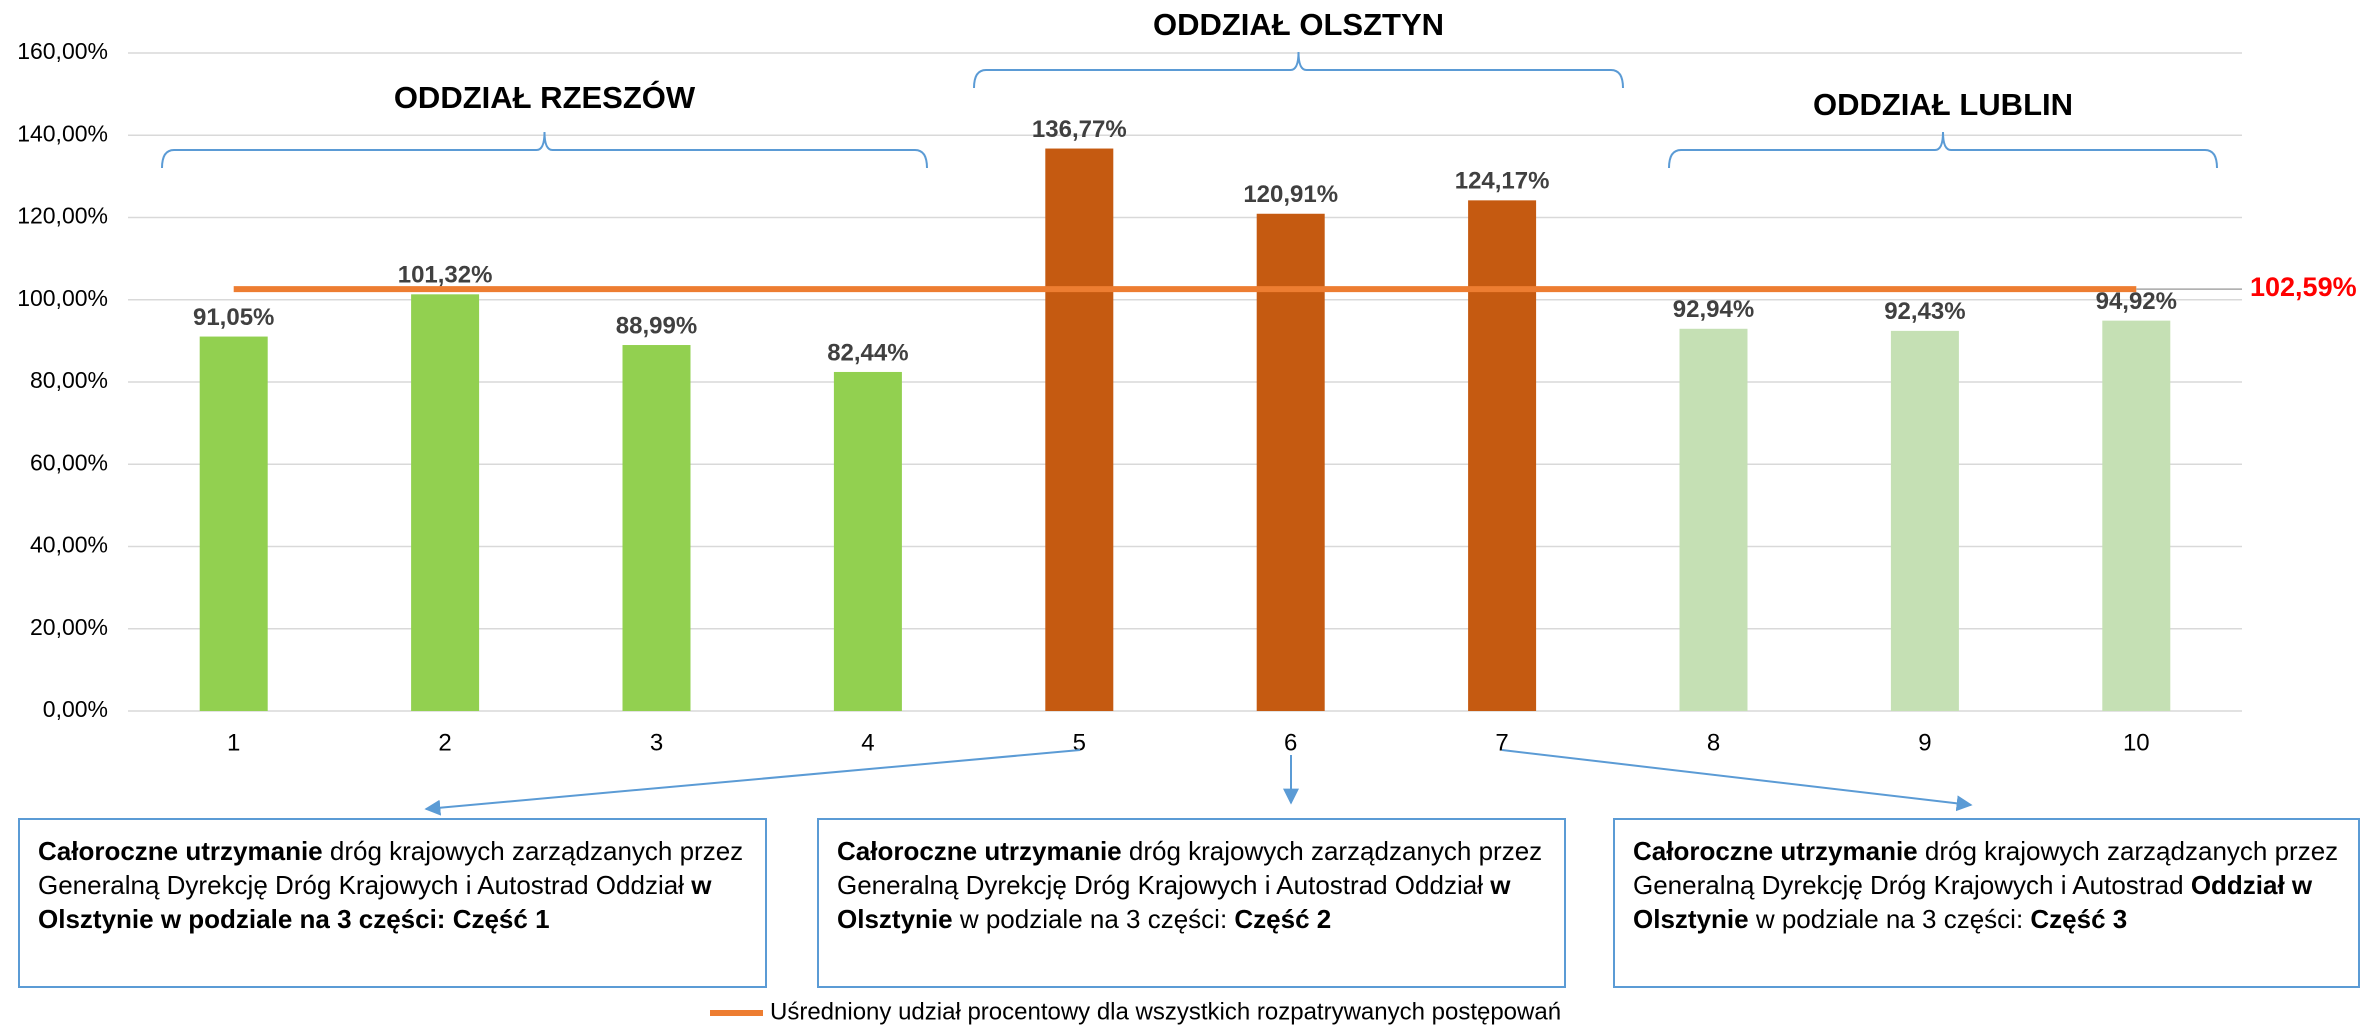 This screenshot has width=2367, height=1028. Describe the element at coordinates (62, 133) in the screenshot. I see `y-tick-label: 140,00%` at that location.